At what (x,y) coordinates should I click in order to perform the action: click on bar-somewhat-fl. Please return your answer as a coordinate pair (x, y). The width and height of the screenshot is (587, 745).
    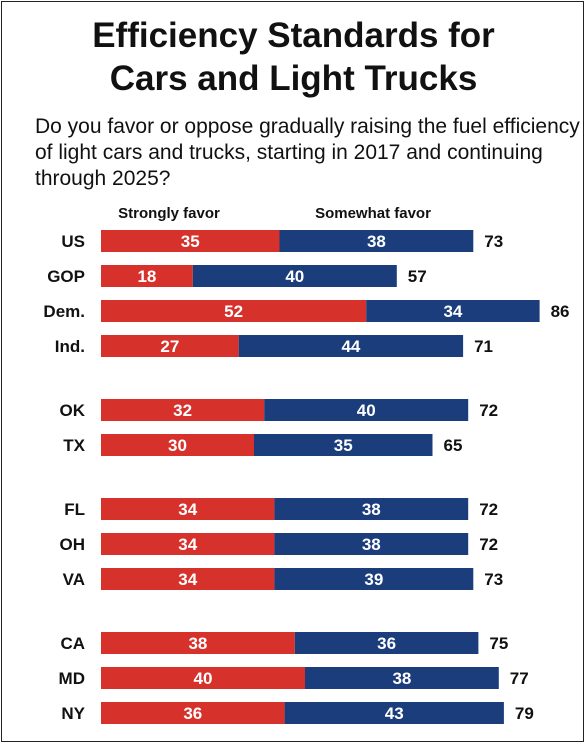
    Looking at the image, I should click on (371, 509).